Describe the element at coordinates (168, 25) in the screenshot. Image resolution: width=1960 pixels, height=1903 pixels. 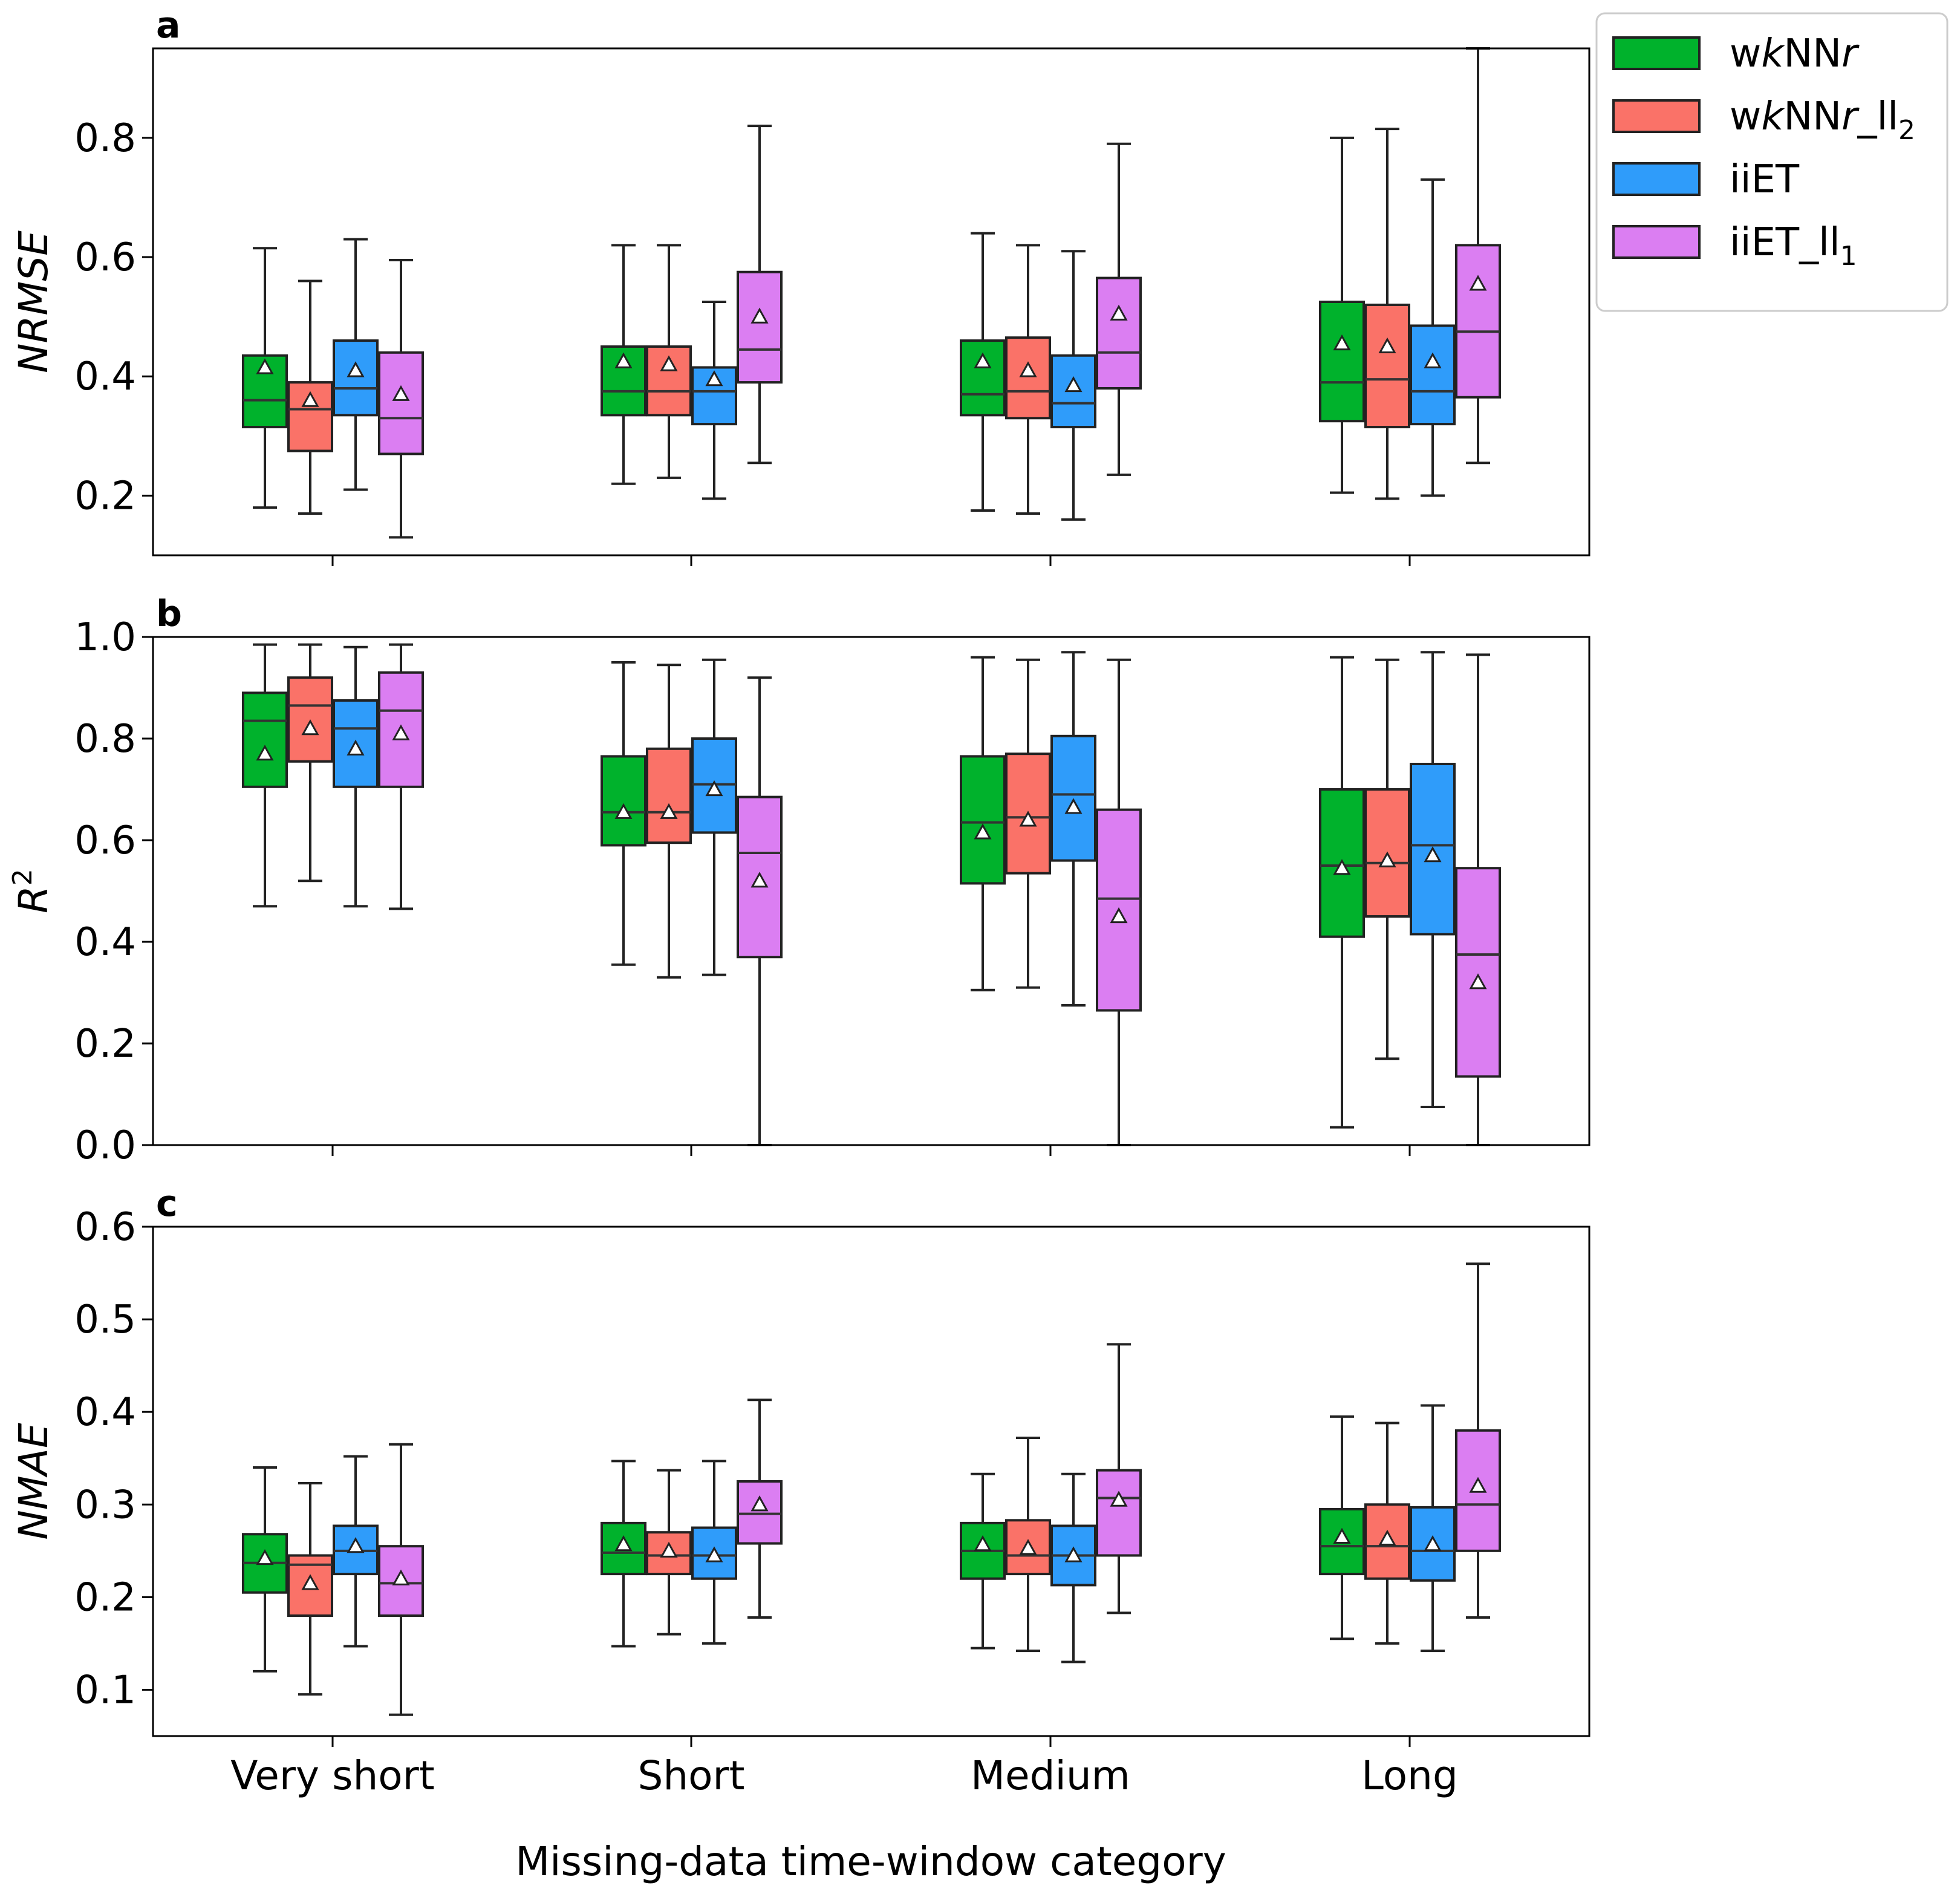
I see `panel-letter: a` at that location.